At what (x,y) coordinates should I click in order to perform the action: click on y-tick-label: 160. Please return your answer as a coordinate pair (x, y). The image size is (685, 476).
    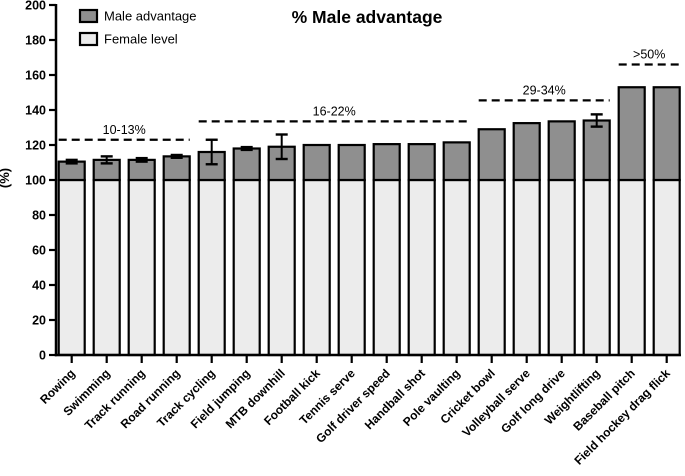
    Looking at the image, I should click on (35, 76).